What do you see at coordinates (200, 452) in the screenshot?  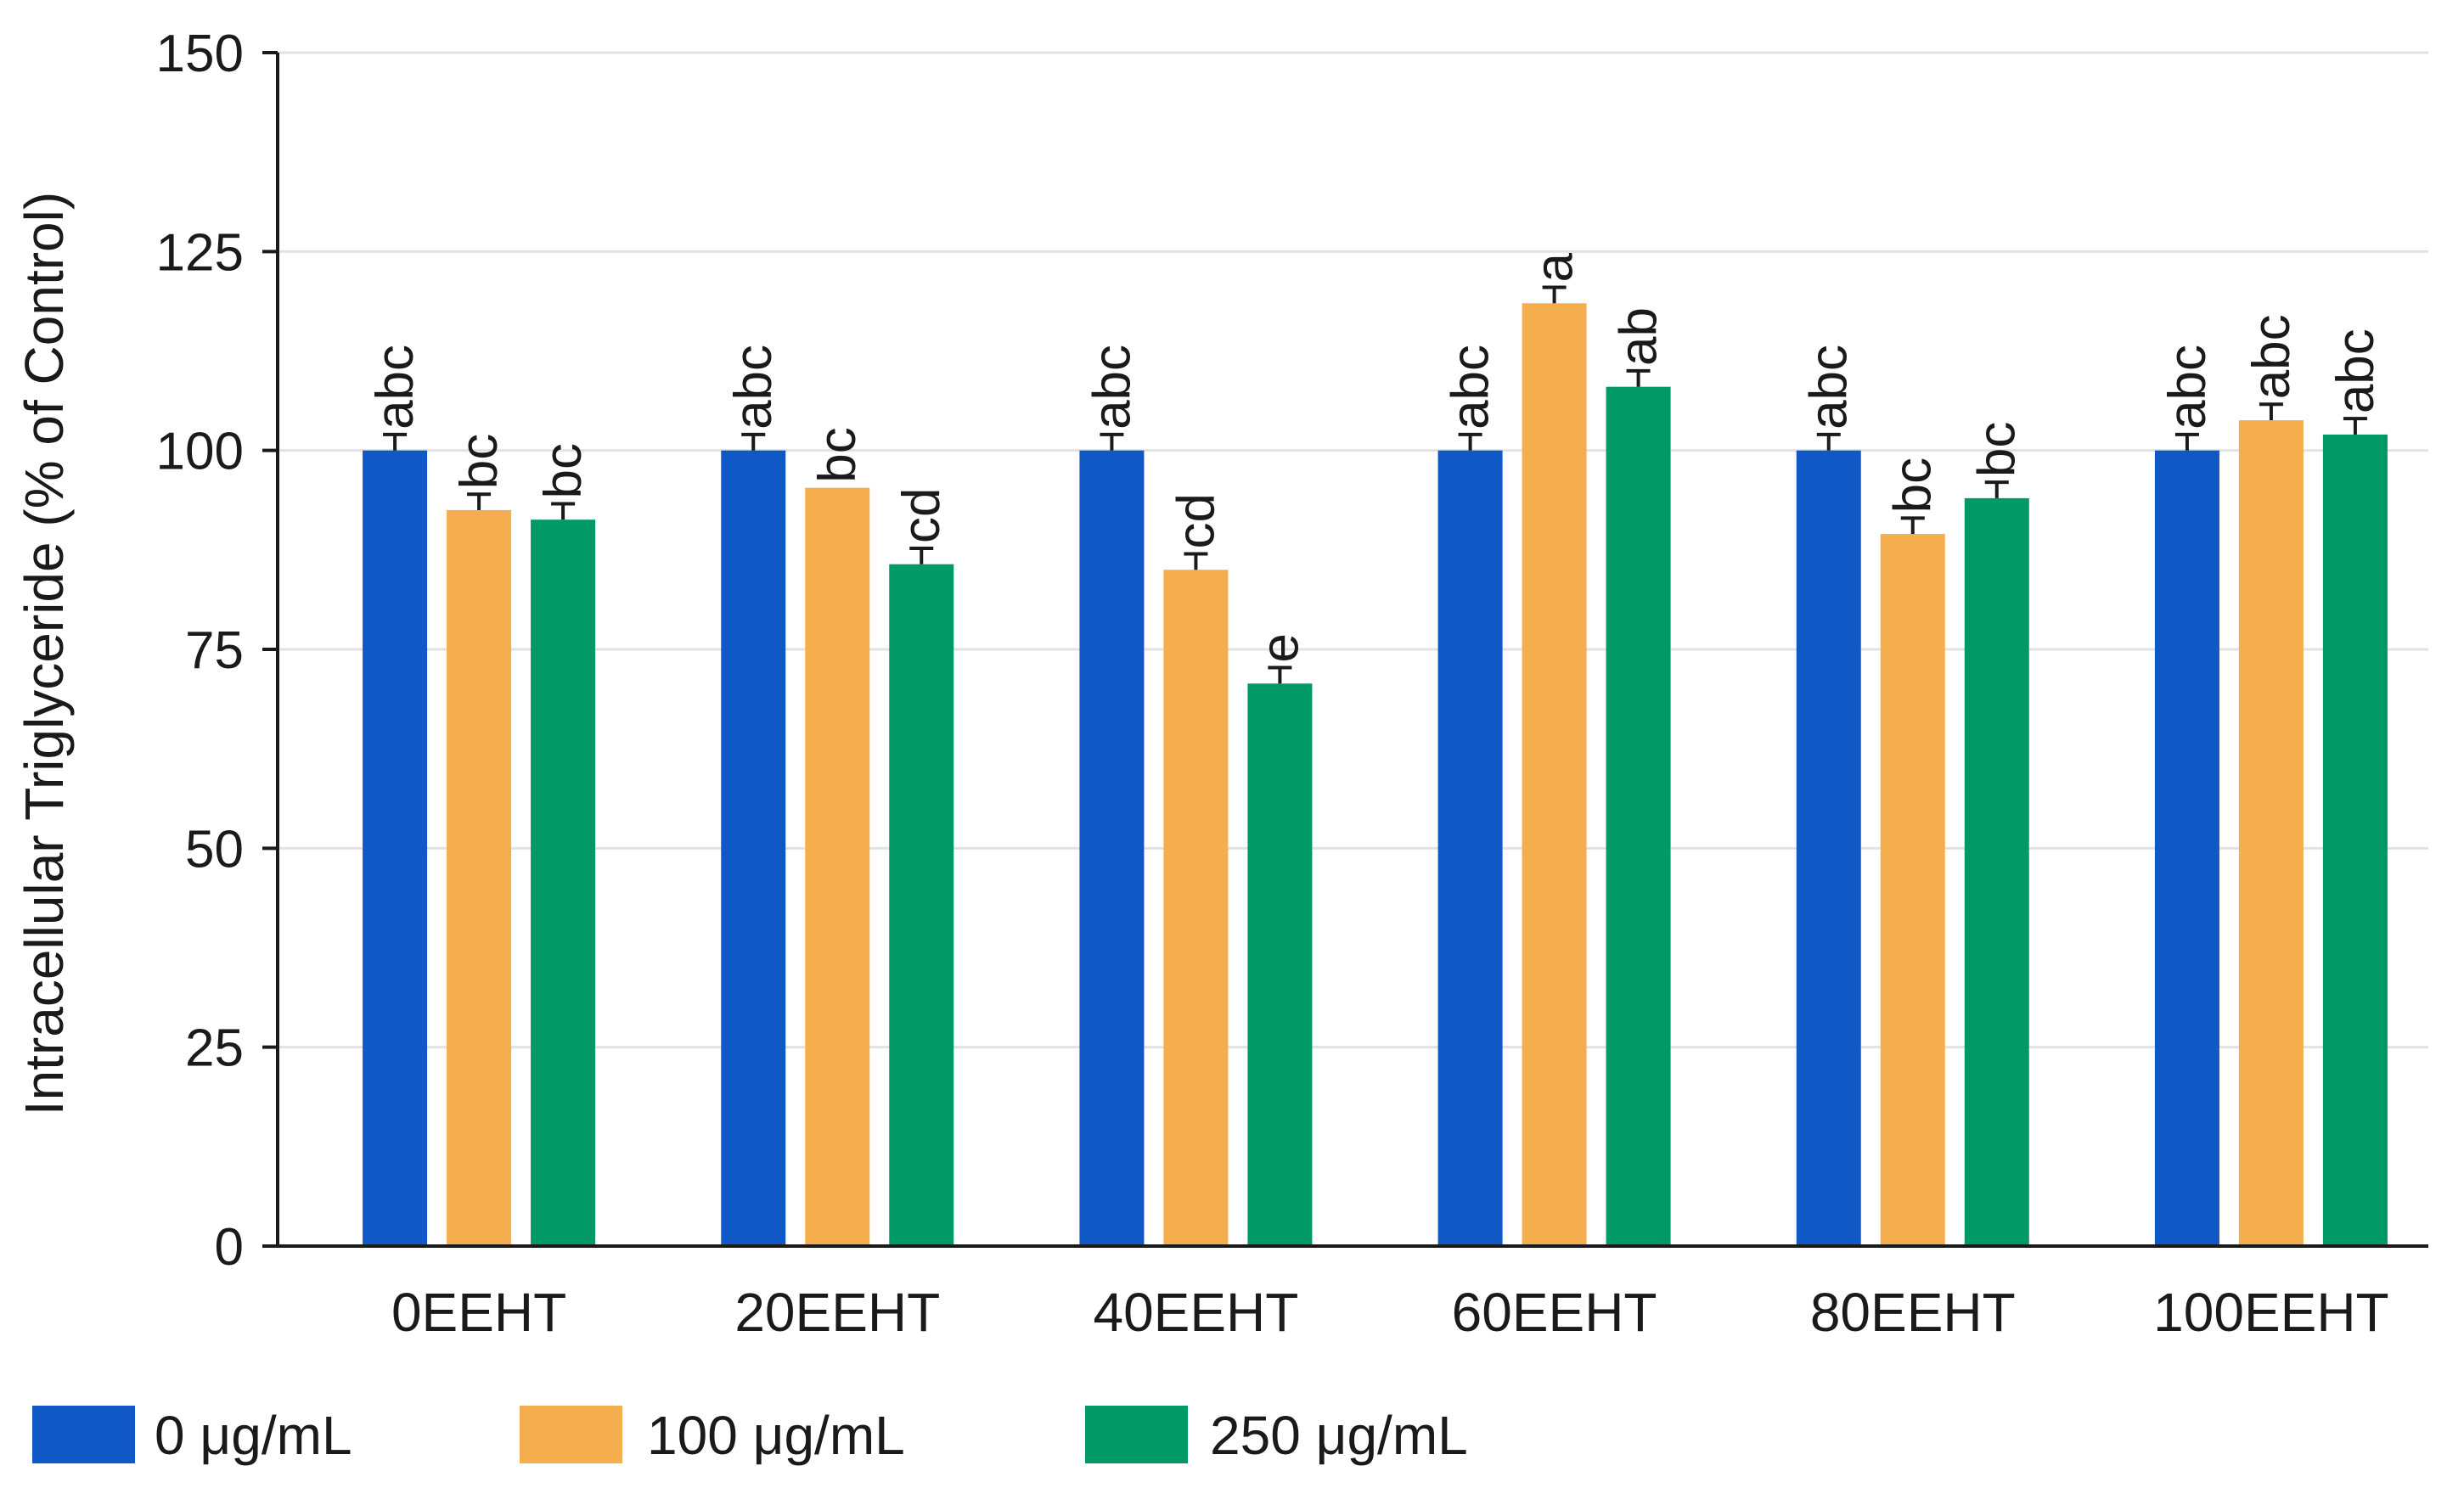 I see `y-tick-label: 100` at bounding box center [200, 452].